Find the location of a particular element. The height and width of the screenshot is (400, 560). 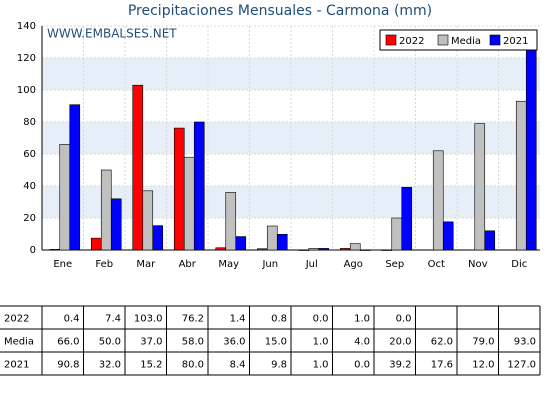

table-cell: 37.0 is located at coordinates (151, 342).